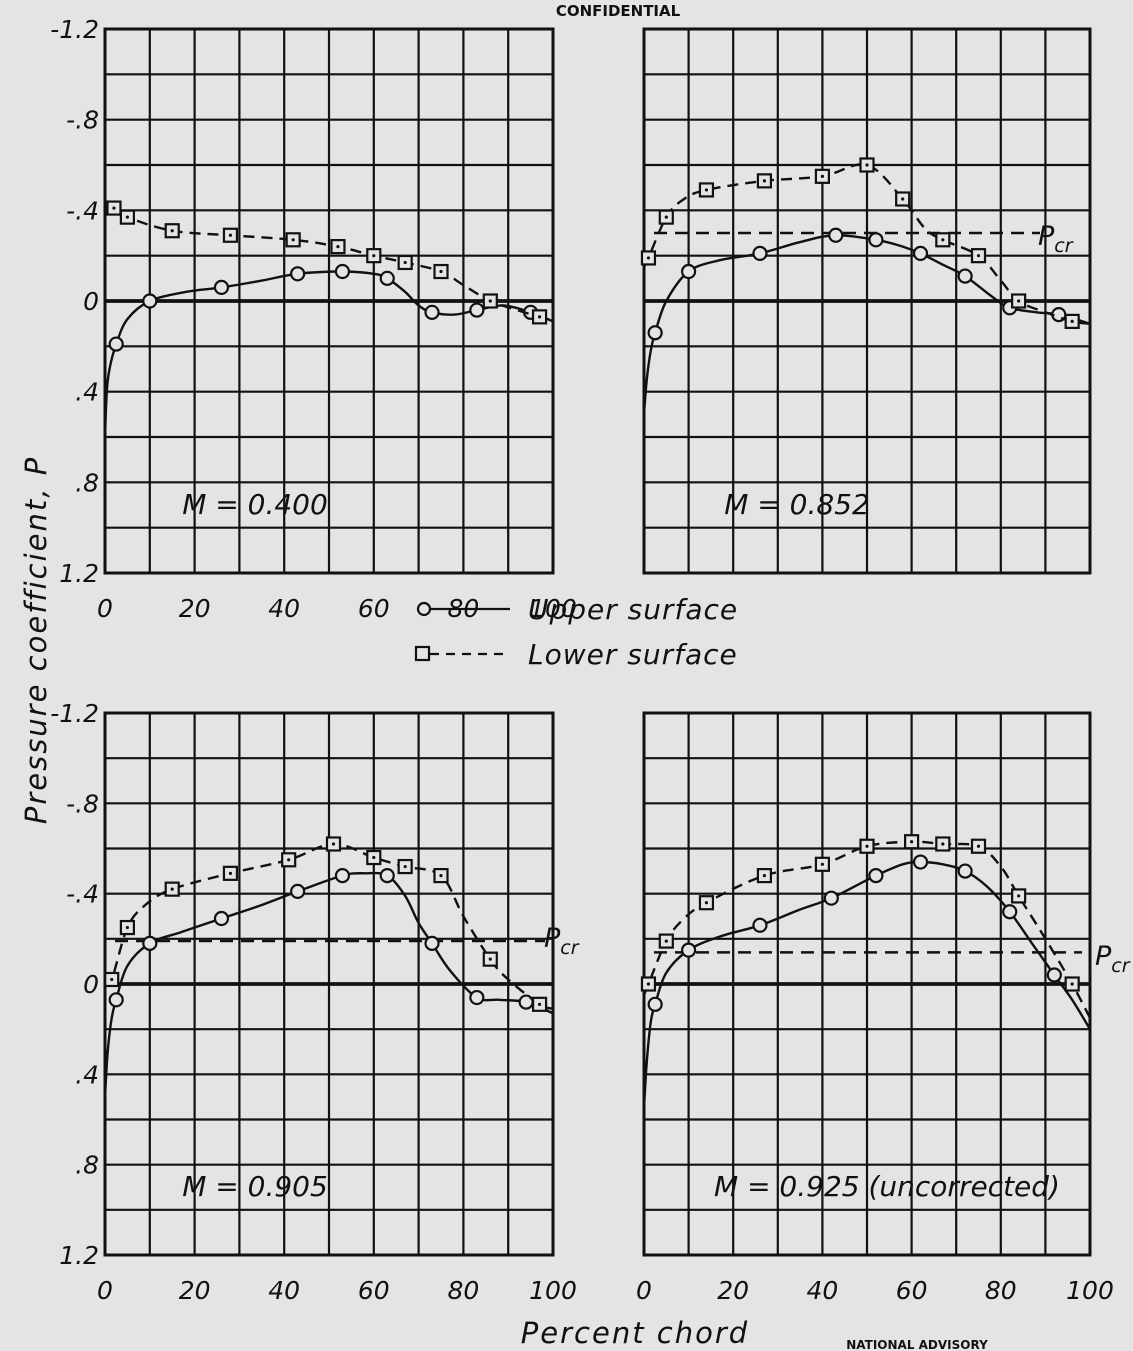  Describe the element at coordinates (553, 1290) in the screenshot. I see `x-tick-label: 100` at that location.